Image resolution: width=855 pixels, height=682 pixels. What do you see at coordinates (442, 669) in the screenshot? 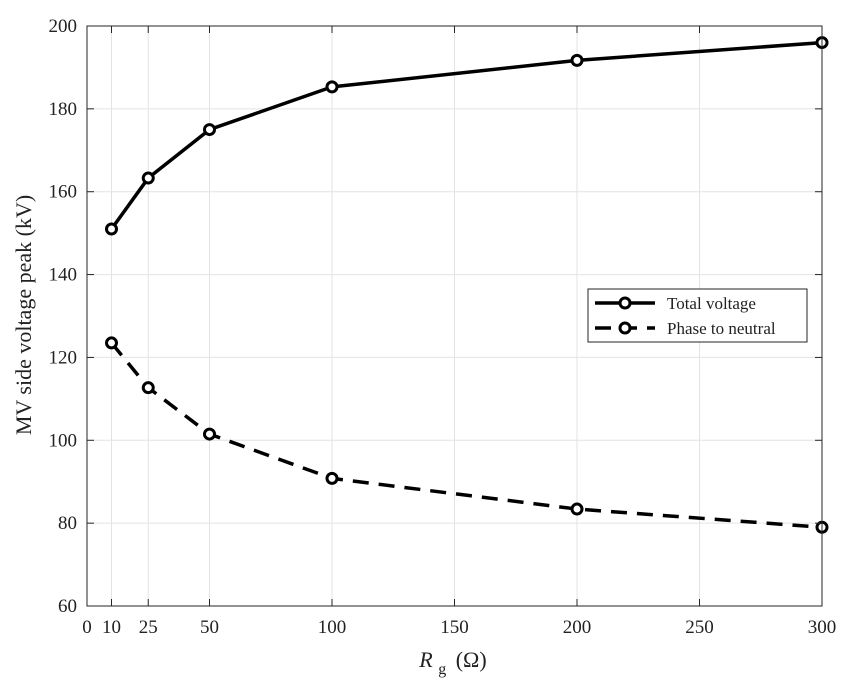
I see `x-axis-label-subscript: g` at bounding box center [442, 669].